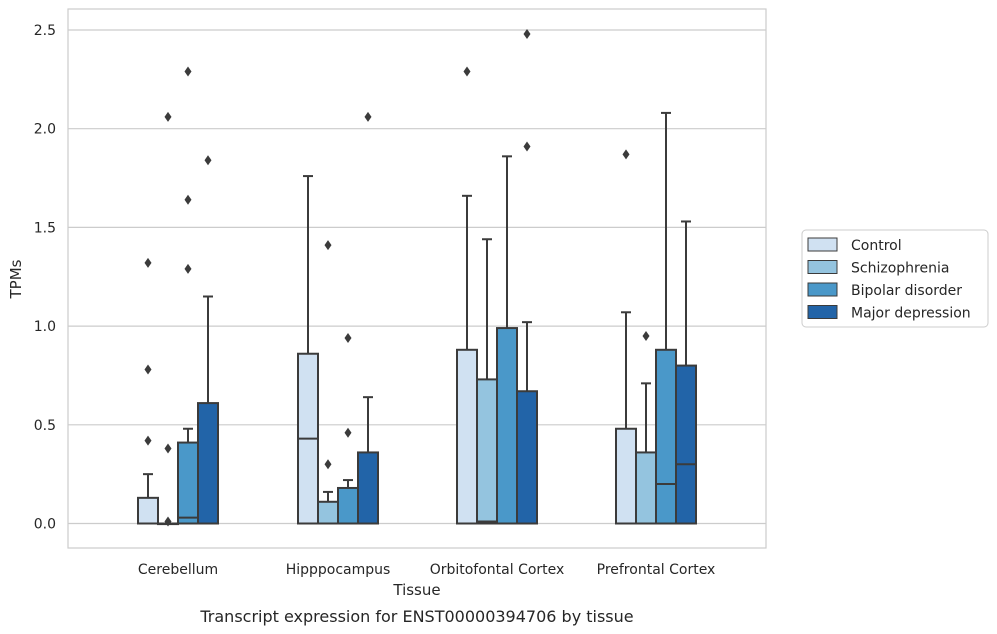 This screenshot has height=634, width=997. Describe the element at coordinates (45, 228) in the screenshot. I see `y-tick-label: 1.5` at that location.